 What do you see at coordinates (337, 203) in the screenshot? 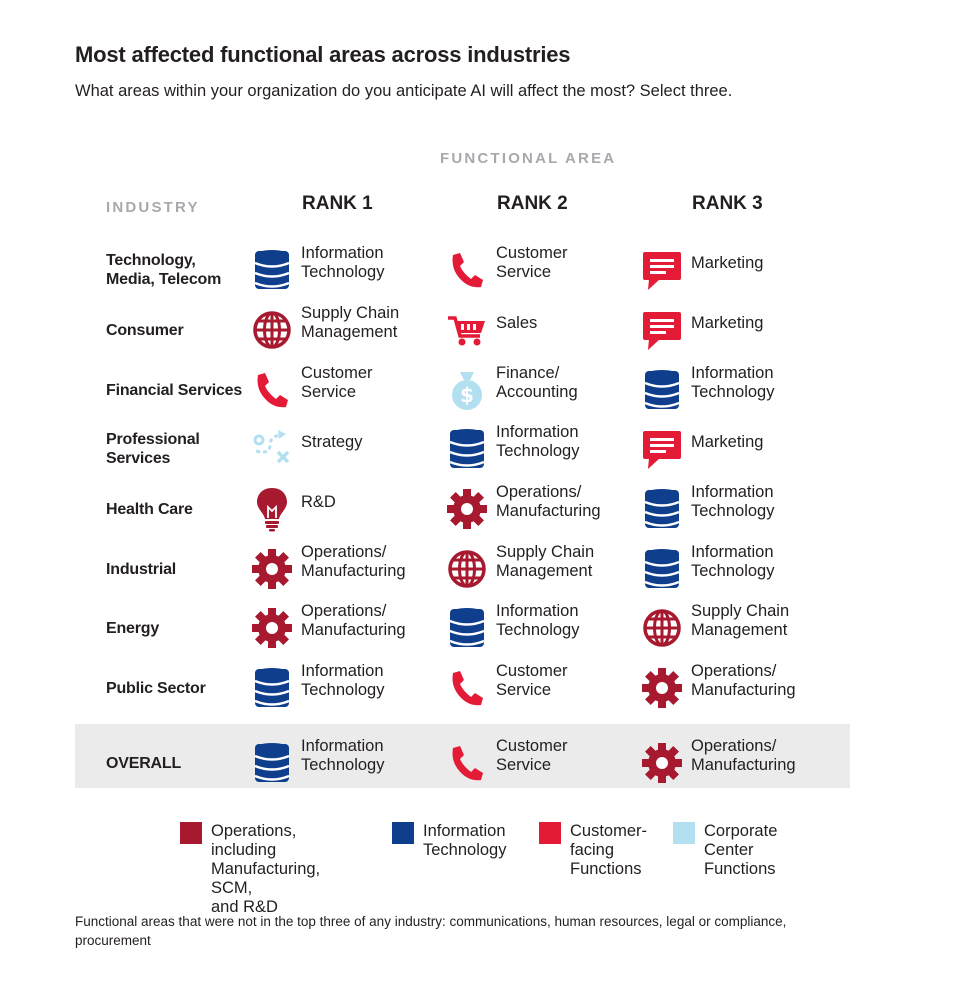
I see `rank-1-header: RANK 1` at bounding box center [337, 203].